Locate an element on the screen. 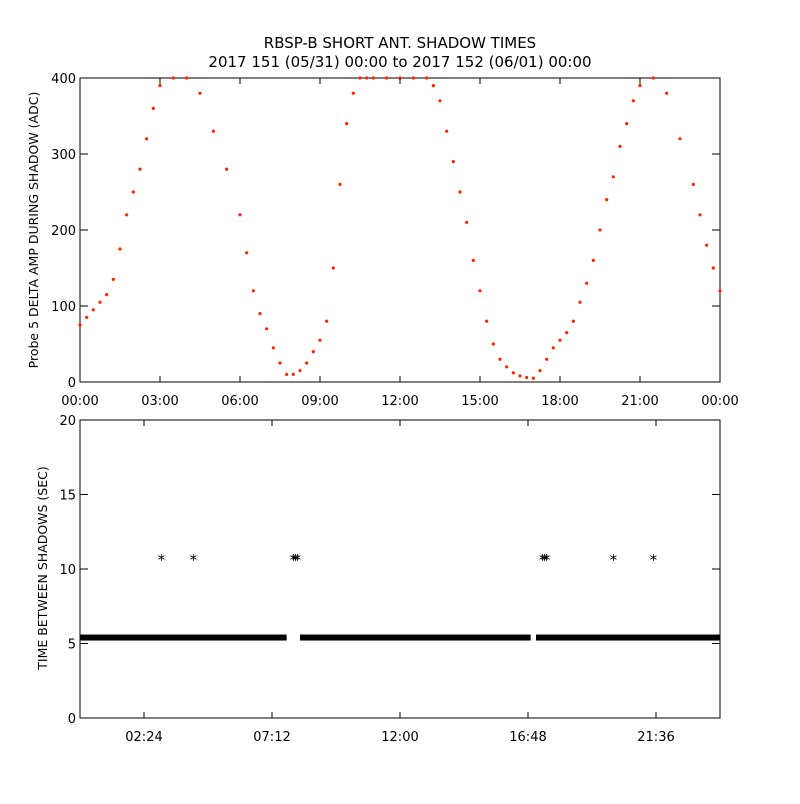 The image size is (800, 804). top-x-tick-label: 21:00 is located at coordinates (639, 401).